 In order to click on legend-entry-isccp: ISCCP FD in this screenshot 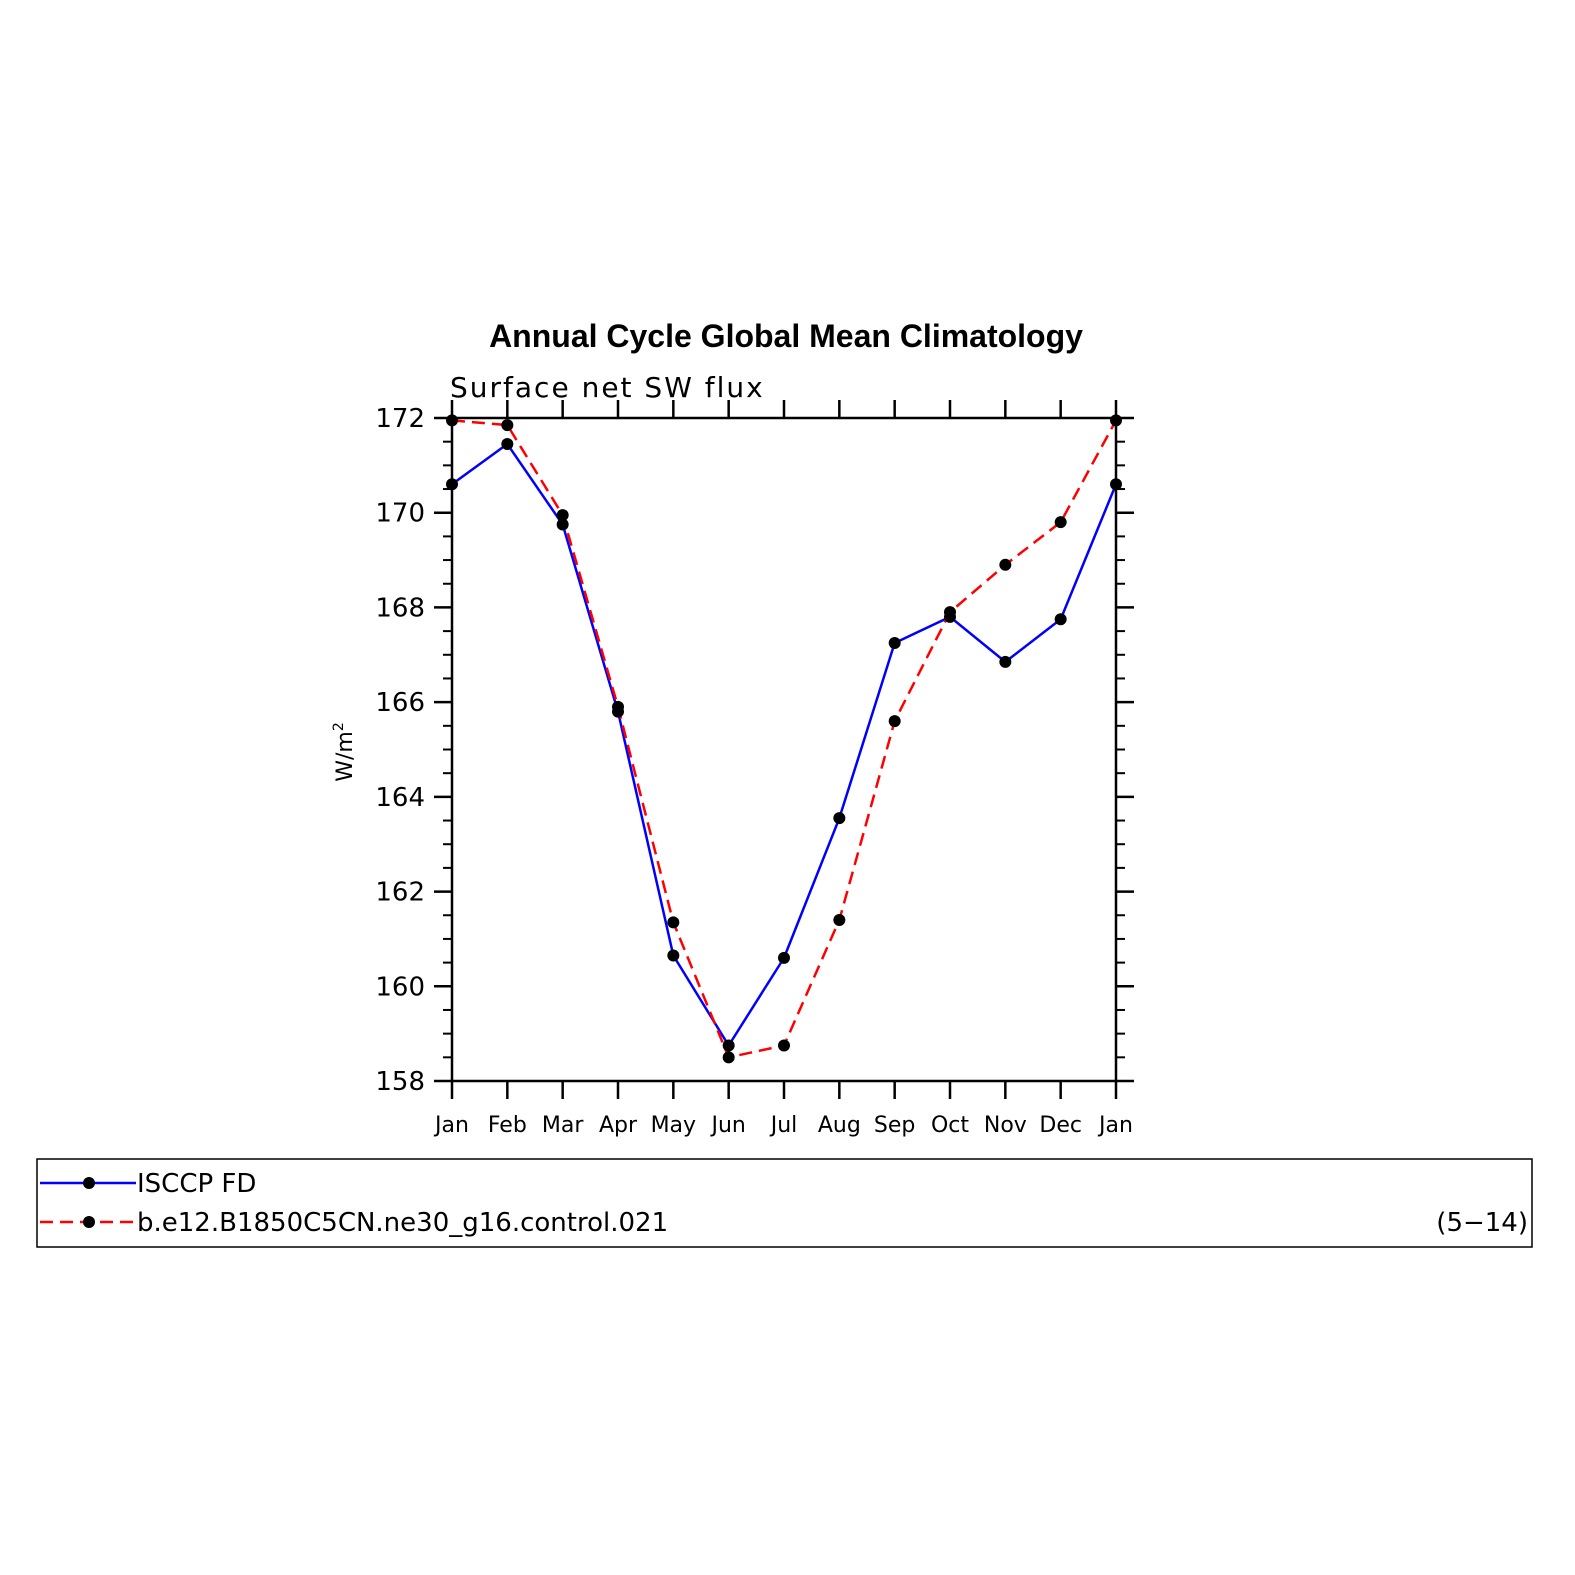, I will do `click(148, 1184)`.